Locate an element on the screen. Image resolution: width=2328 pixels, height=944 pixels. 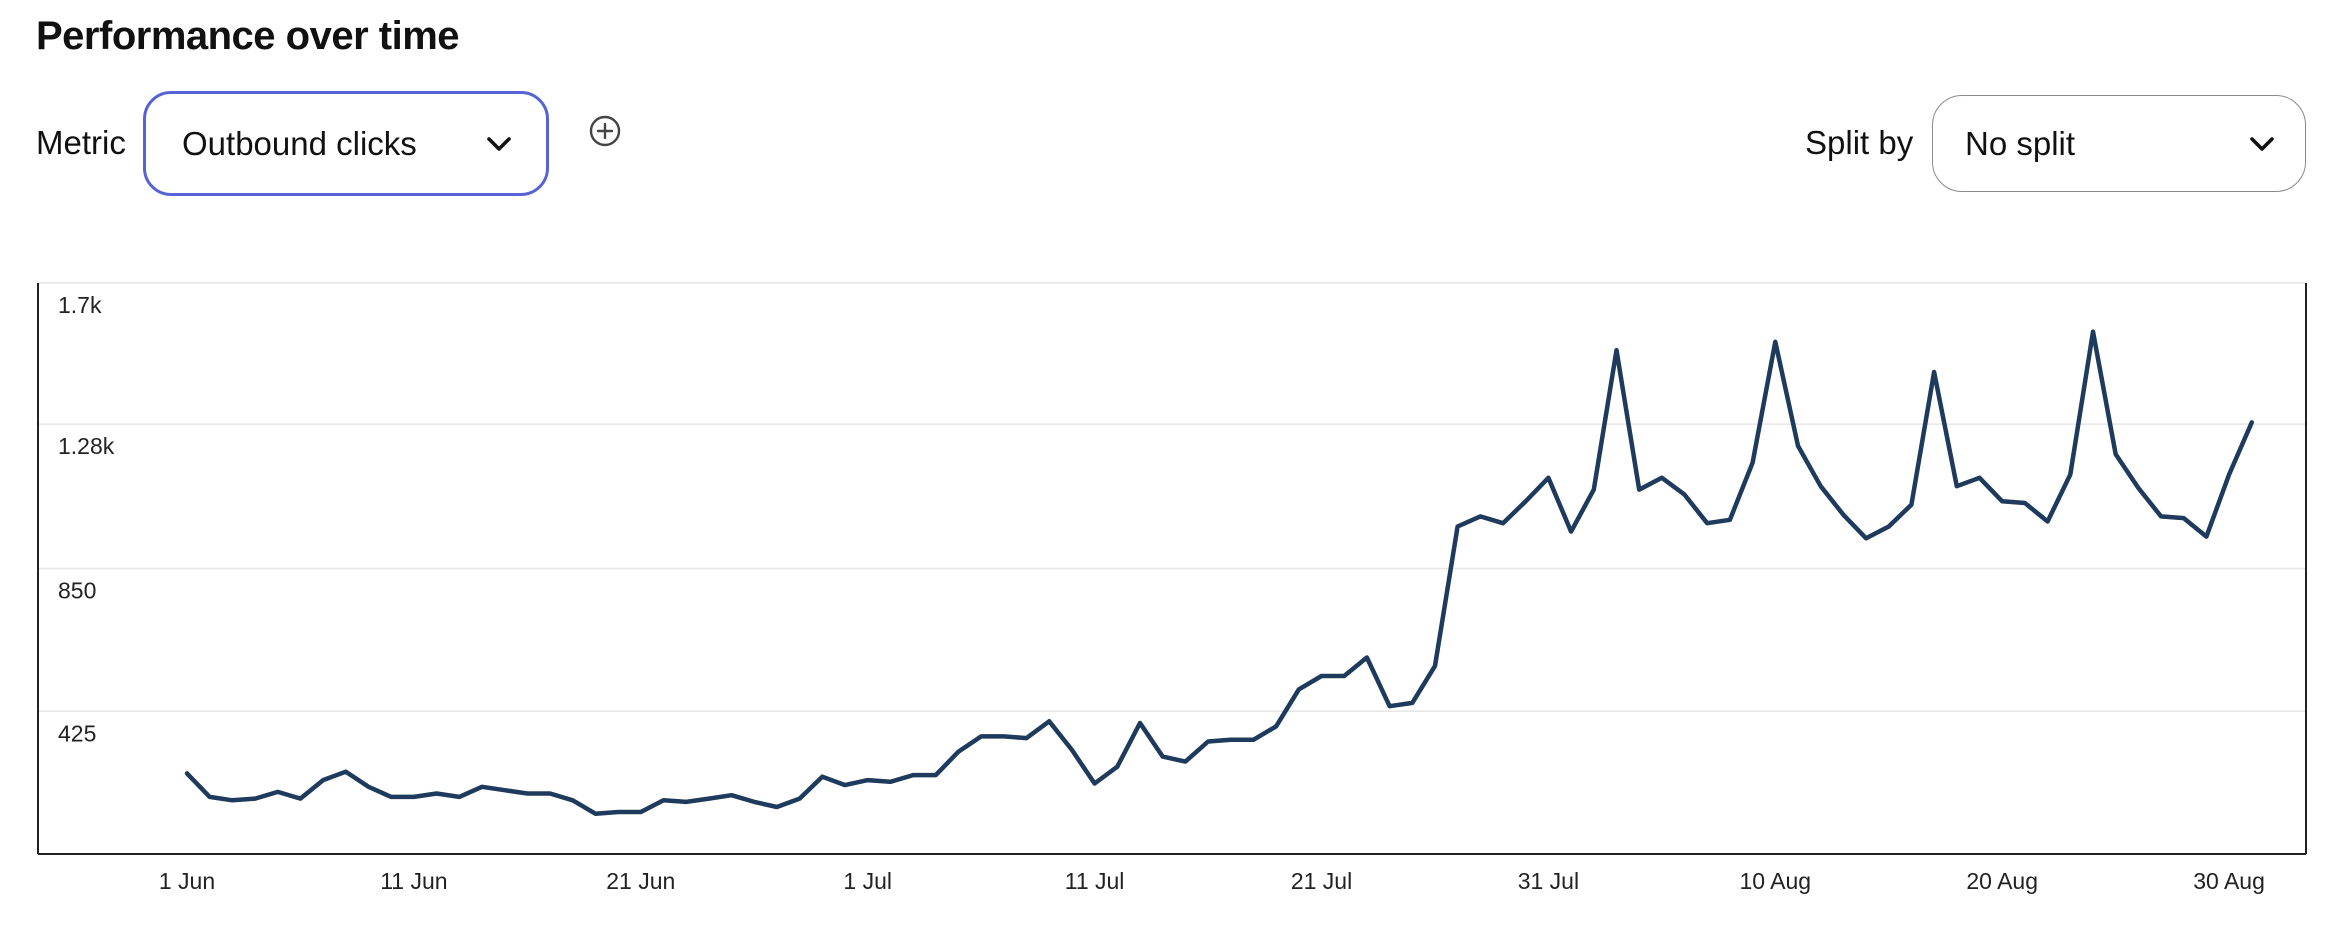
split-dropdown-value: No split is located at coordinates (2020, 143).